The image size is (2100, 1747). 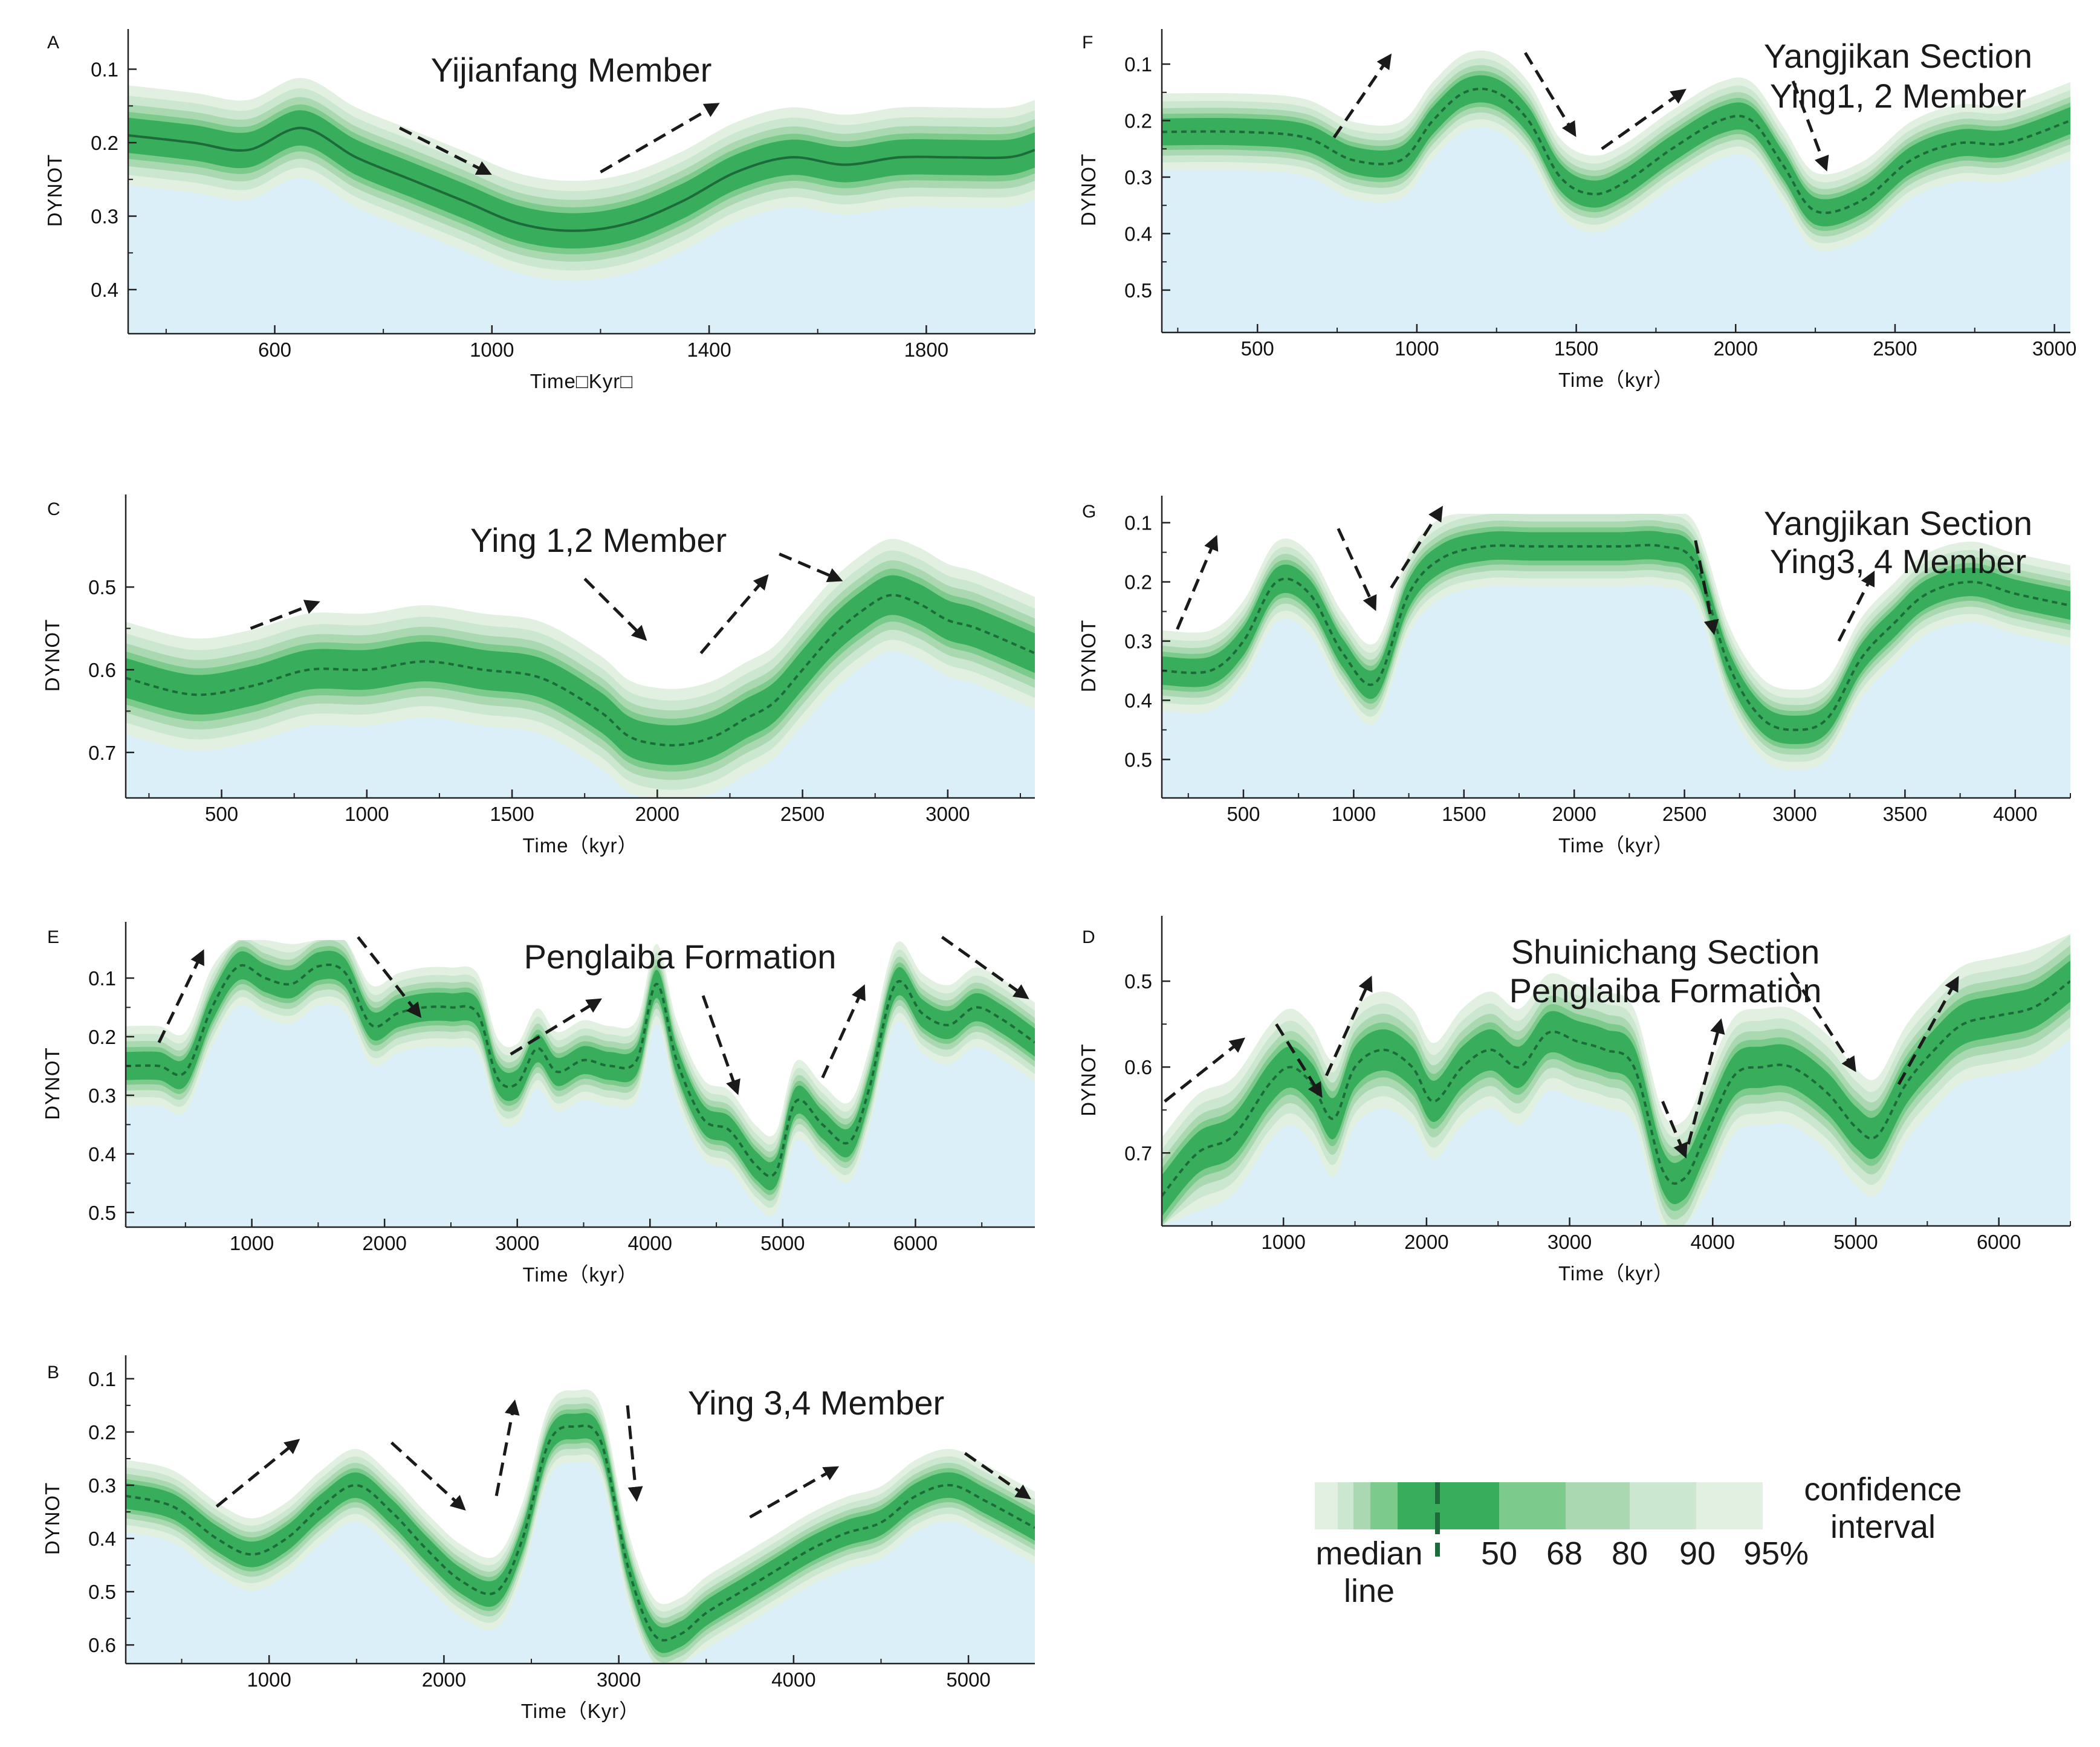 I want to click on plot-area-a, so click(x=581, y=206).